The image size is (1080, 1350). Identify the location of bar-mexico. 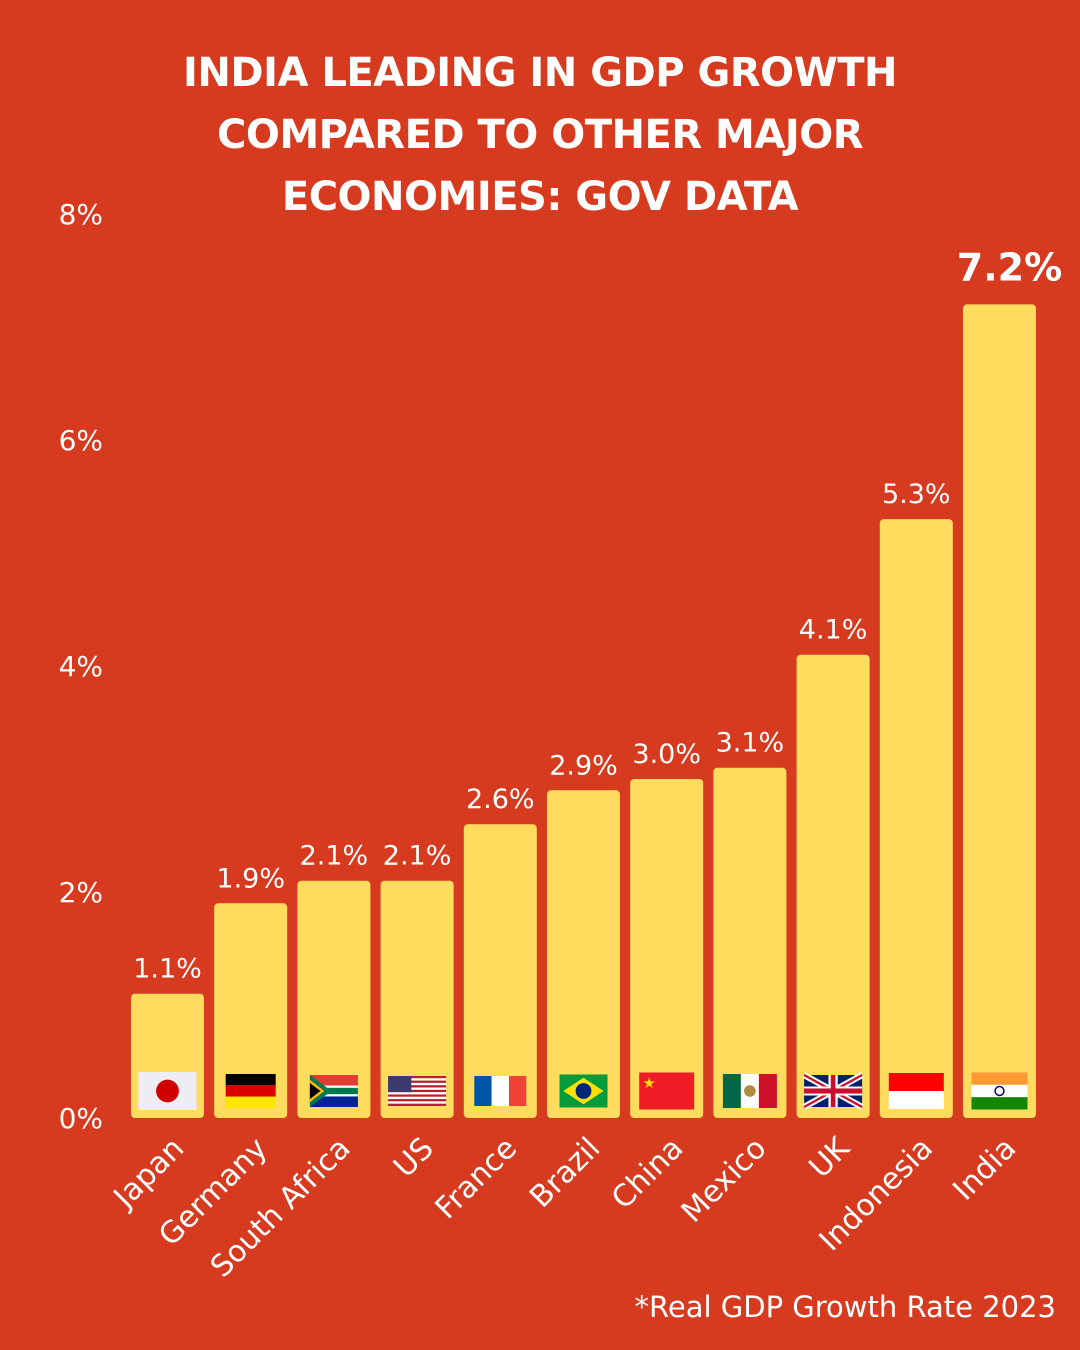
(750, 942).